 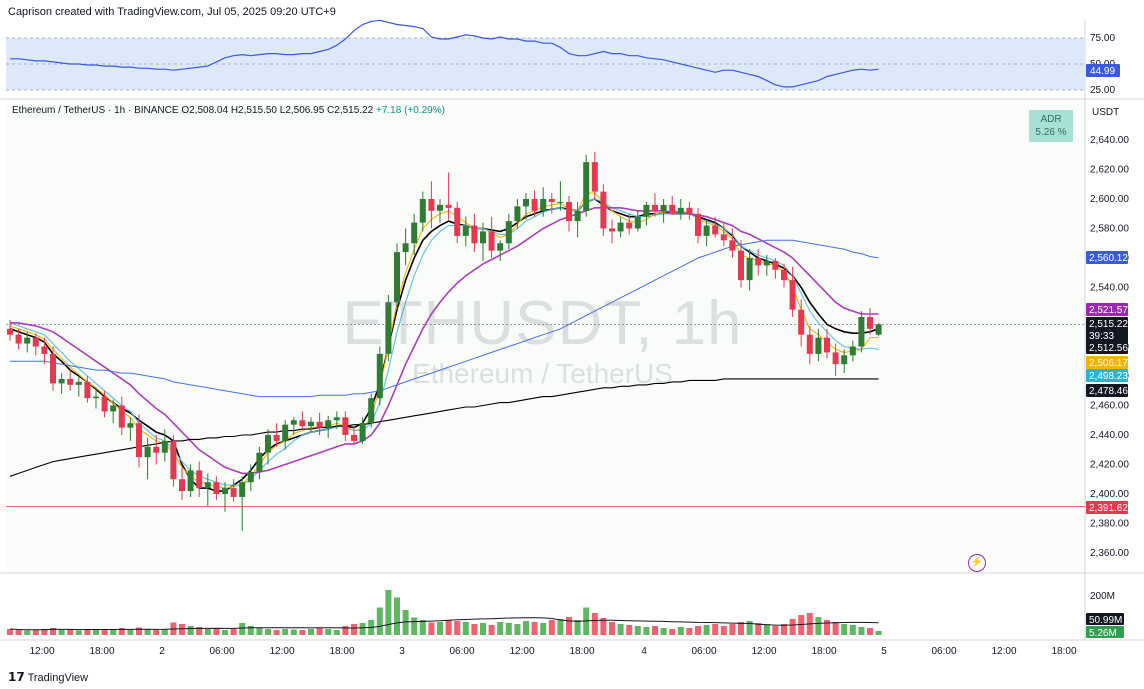 What do you see at coordinates (1108, 376) in the screenshot?
I see `price-tag-label: 2,498.23` at bounding box center [1108, 376].